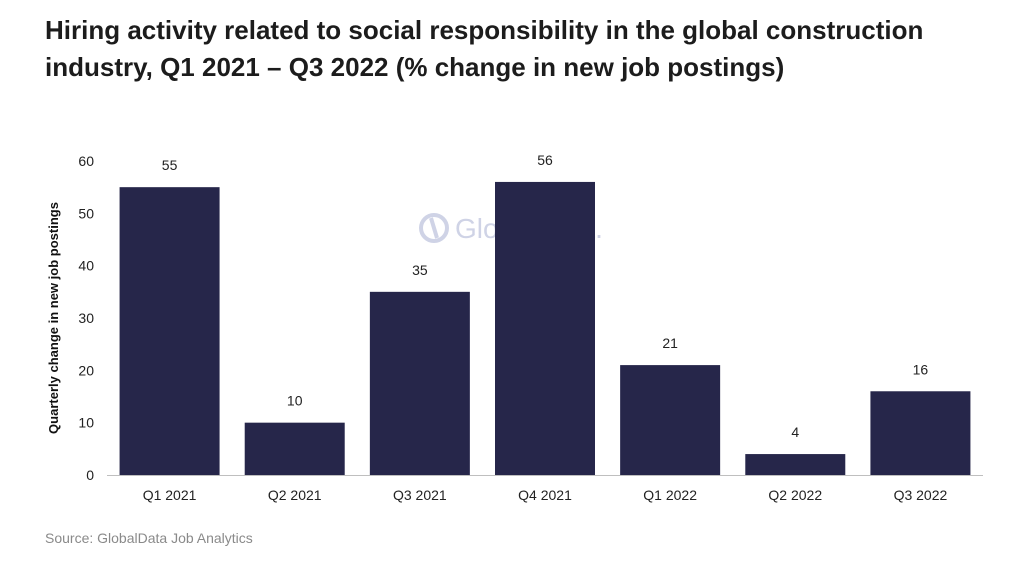 The width and height of the screenshot is (1024, 565). Describe the element at coordinates (53, 318) in the screenshot. I see `y-axis-label: Quarterly change in new job postings` at that location.